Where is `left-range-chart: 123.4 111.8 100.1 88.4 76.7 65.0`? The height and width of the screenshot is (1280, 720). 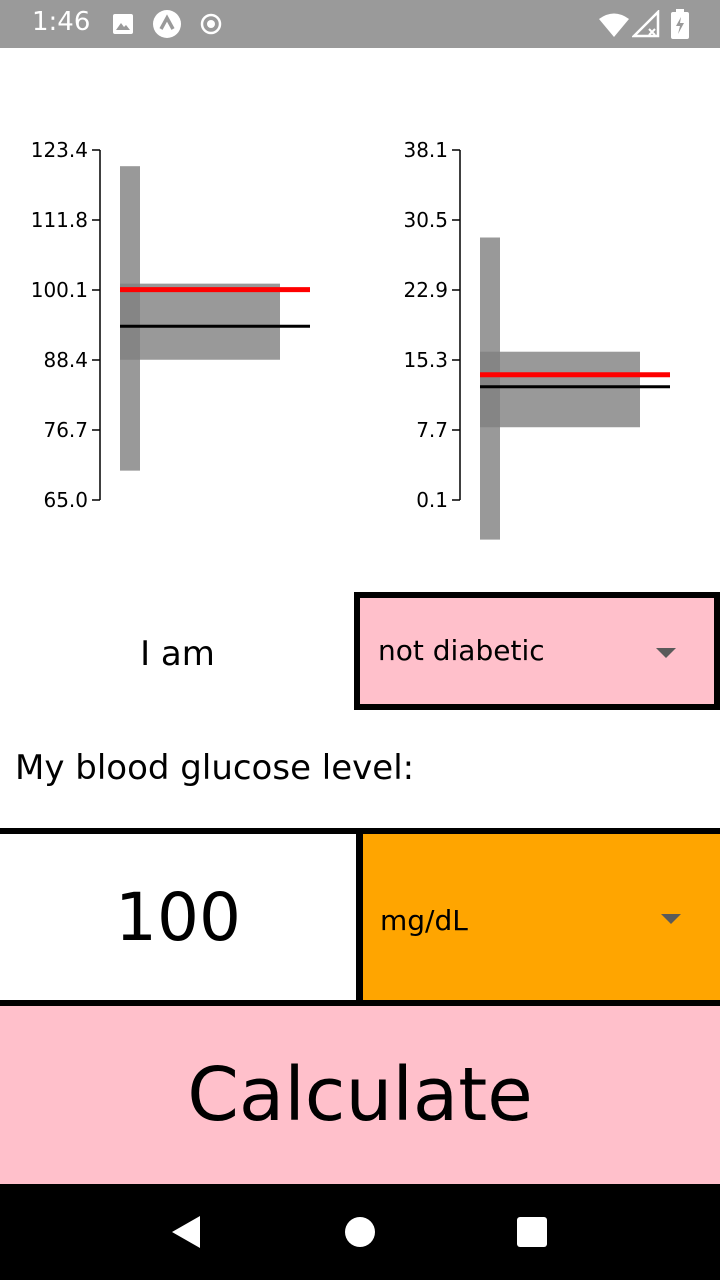 left-range-chart: 123.4 111.8 100.1 88.4 76.7 65.0 is located at coordinates (170, 325).